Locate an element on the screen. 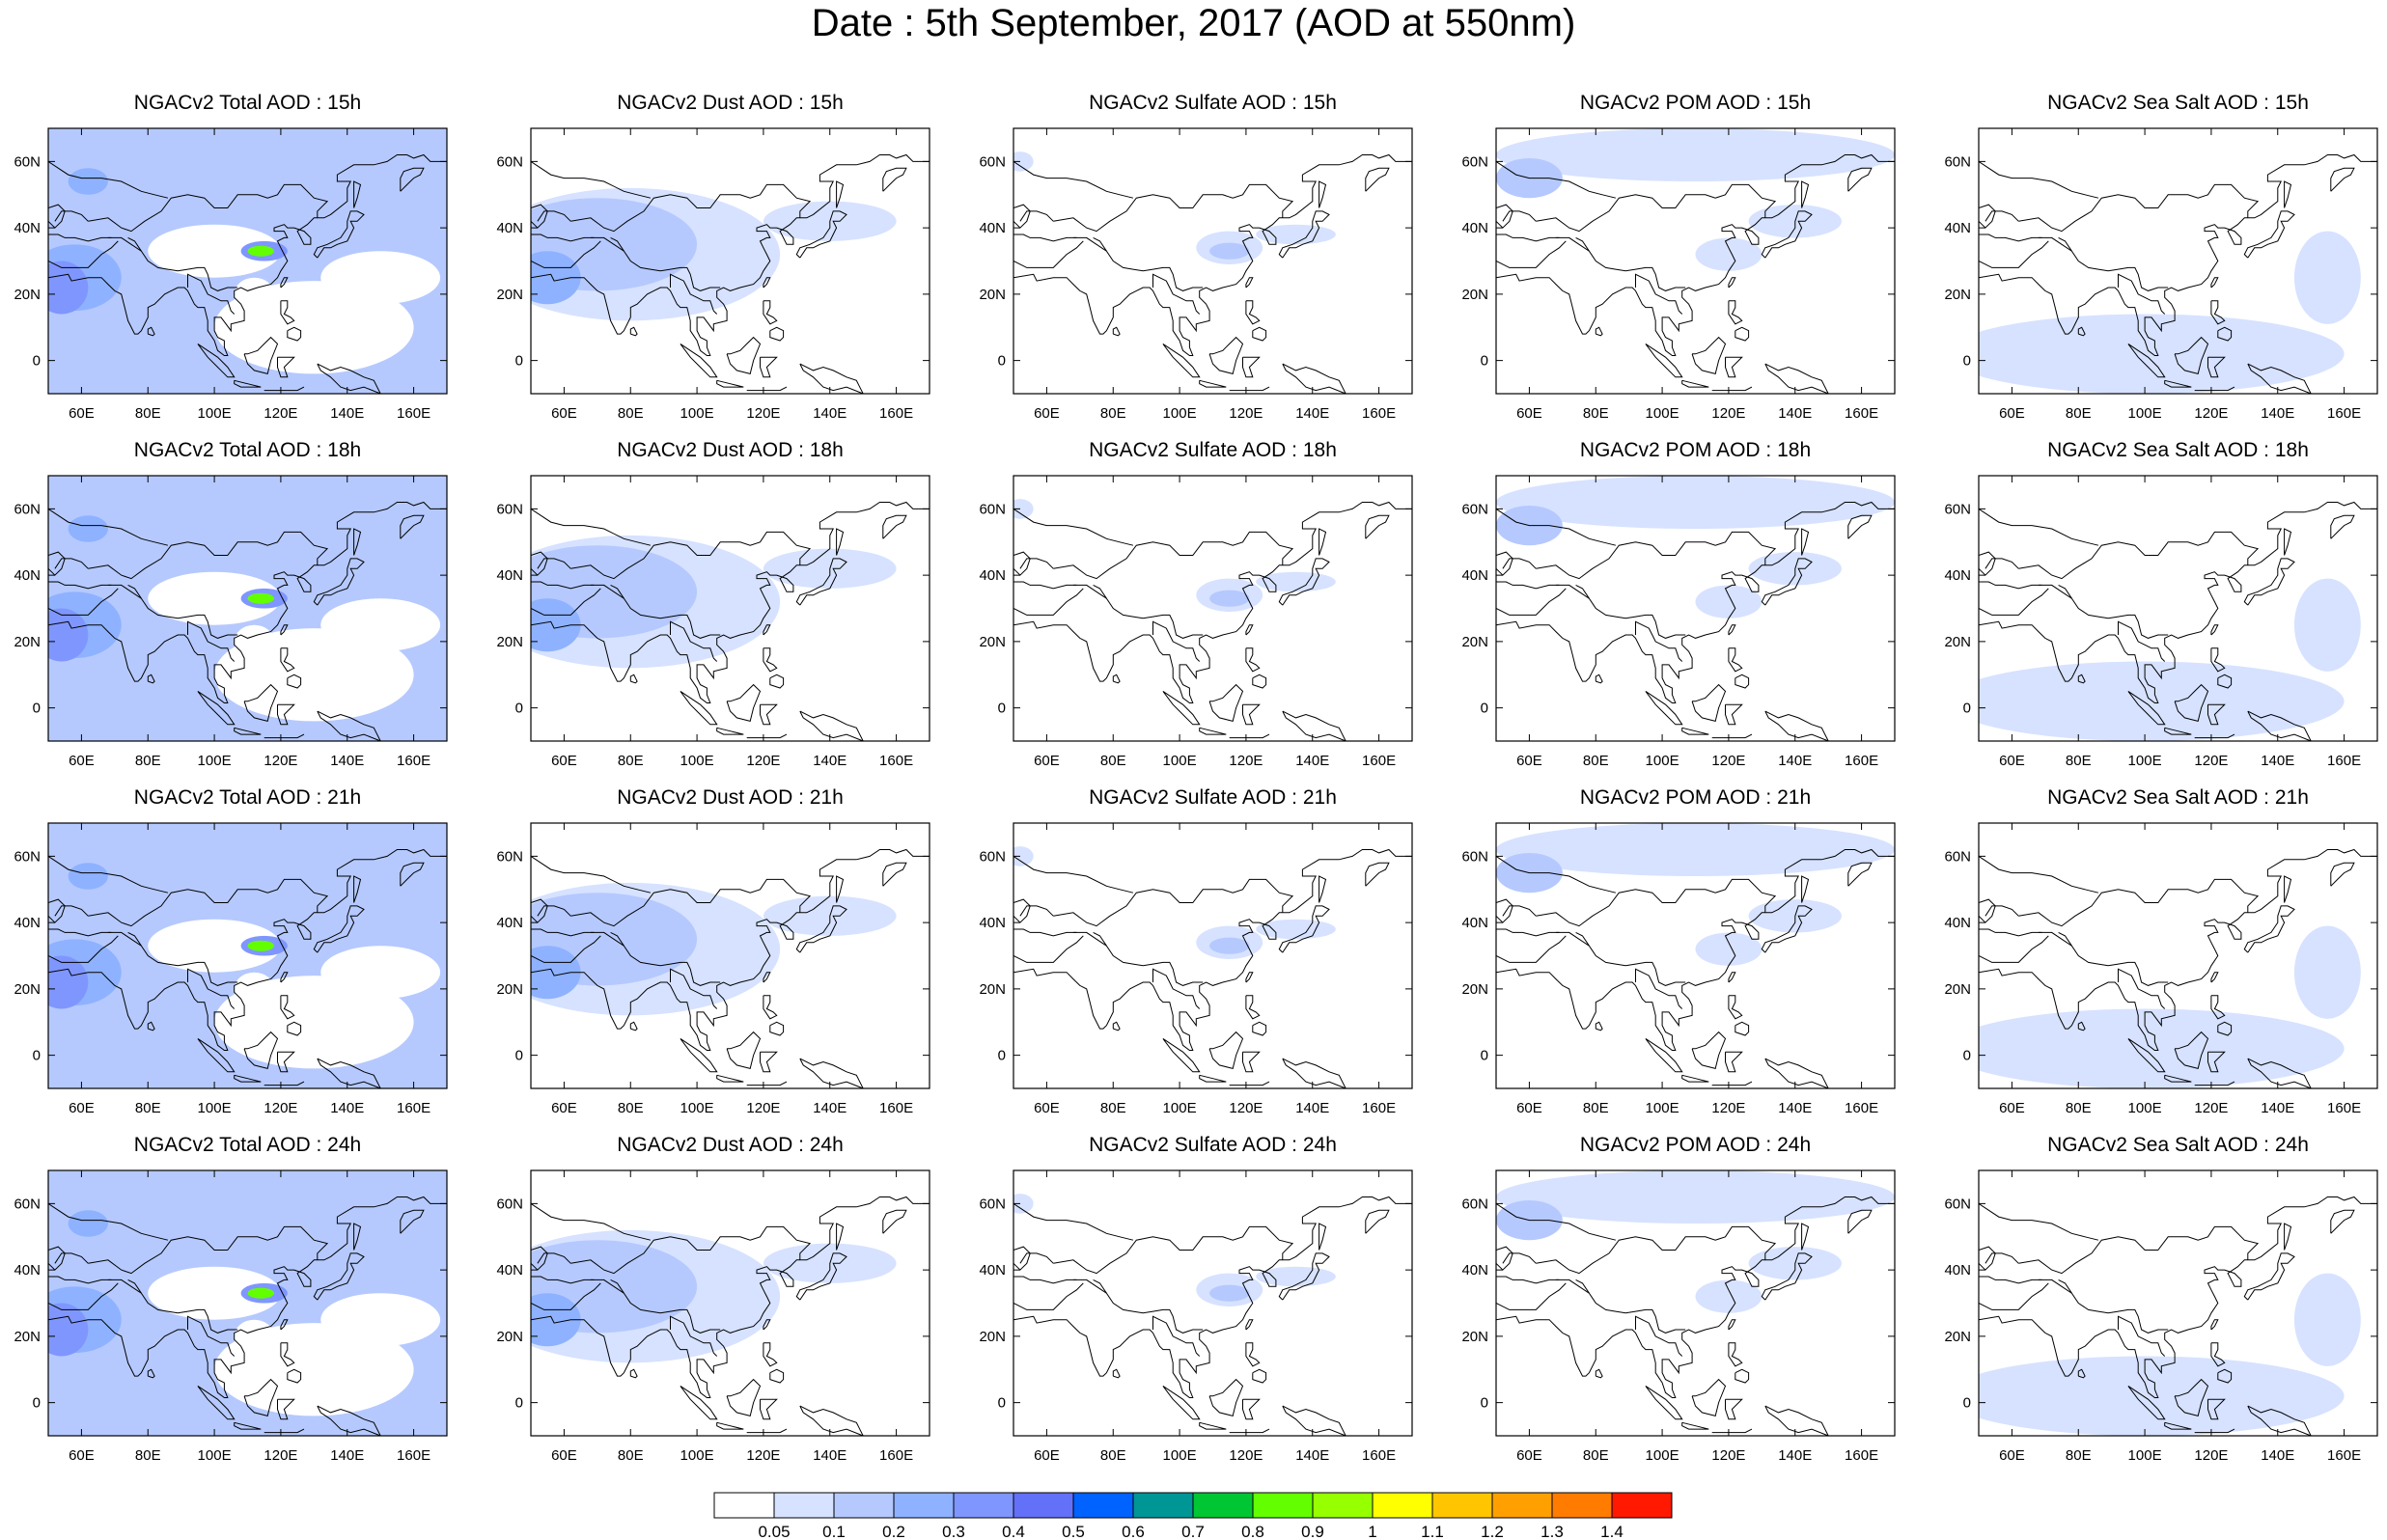 This screenshot has height=1540, width=2387. y-tick-label: 40N is located at coordinates (992, 228).